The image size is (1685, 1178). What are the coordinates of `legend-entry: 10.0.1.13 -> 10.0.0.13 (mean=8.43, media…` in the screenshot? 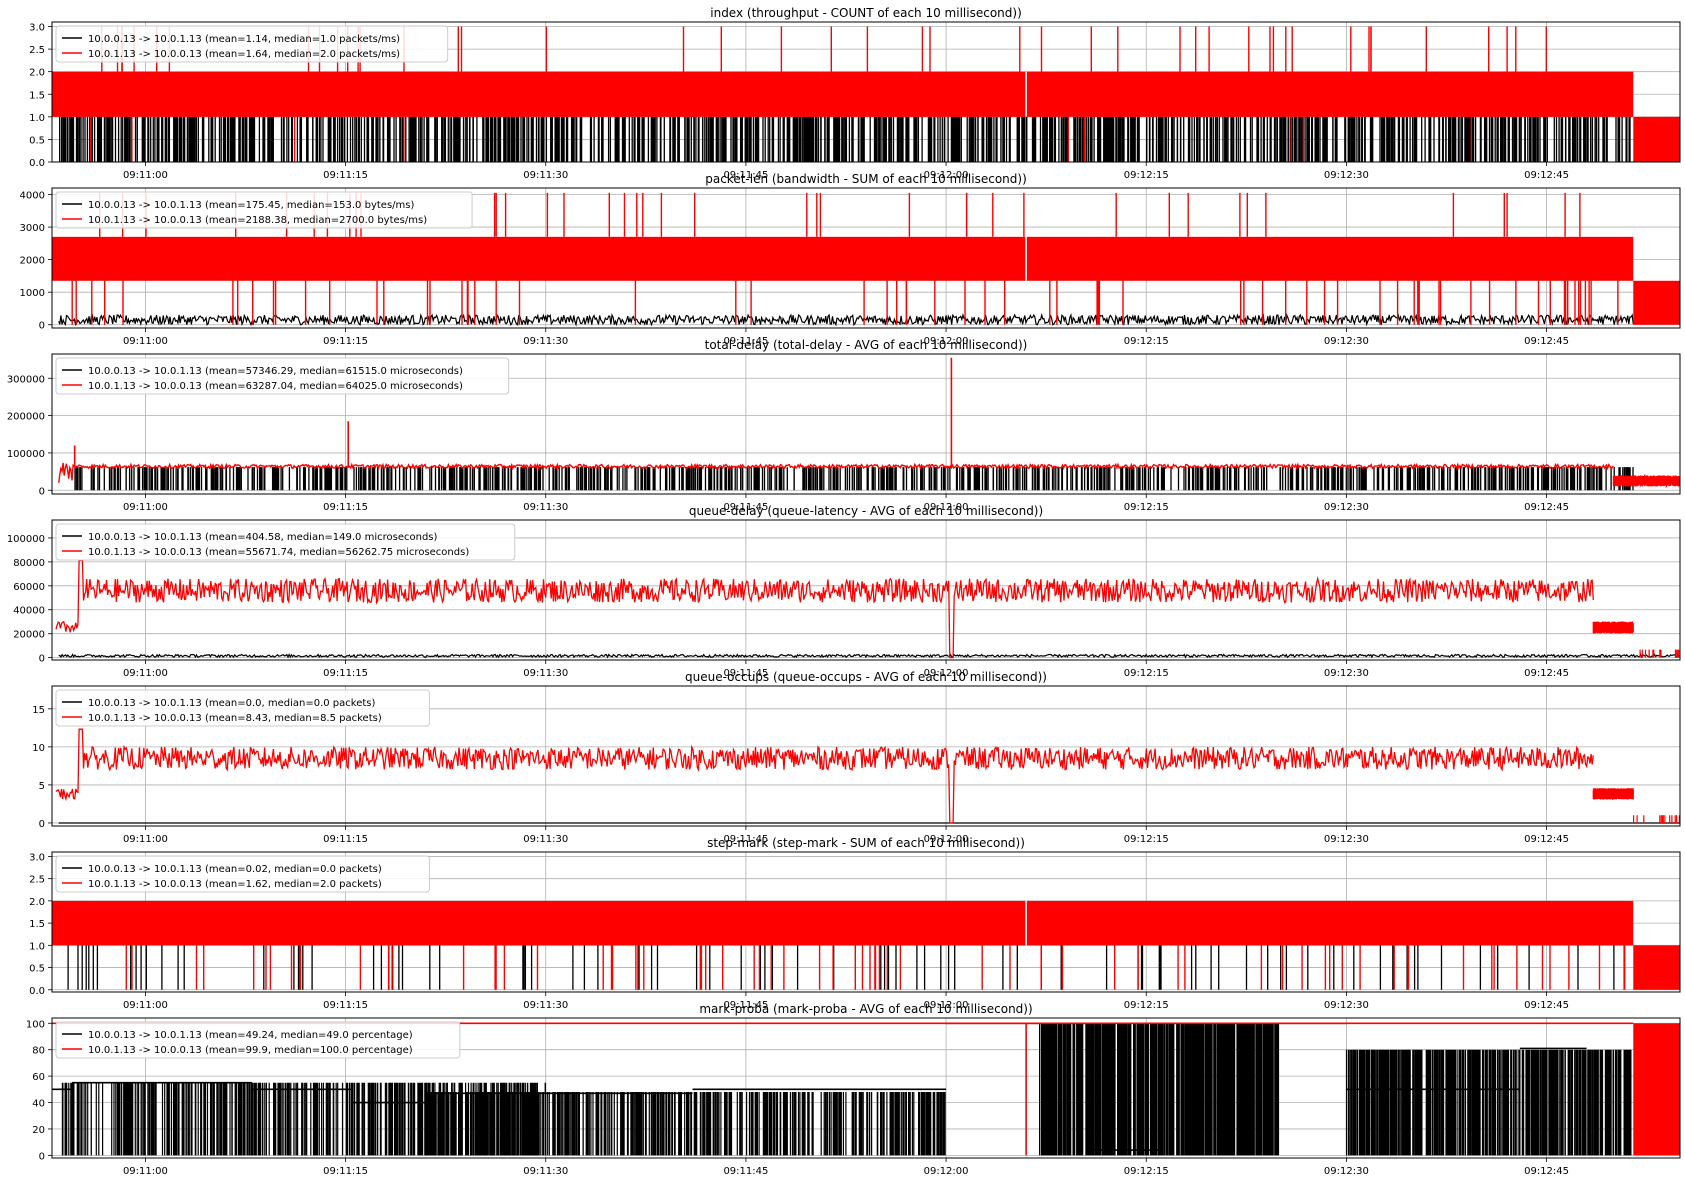 It's located at (235, 718).